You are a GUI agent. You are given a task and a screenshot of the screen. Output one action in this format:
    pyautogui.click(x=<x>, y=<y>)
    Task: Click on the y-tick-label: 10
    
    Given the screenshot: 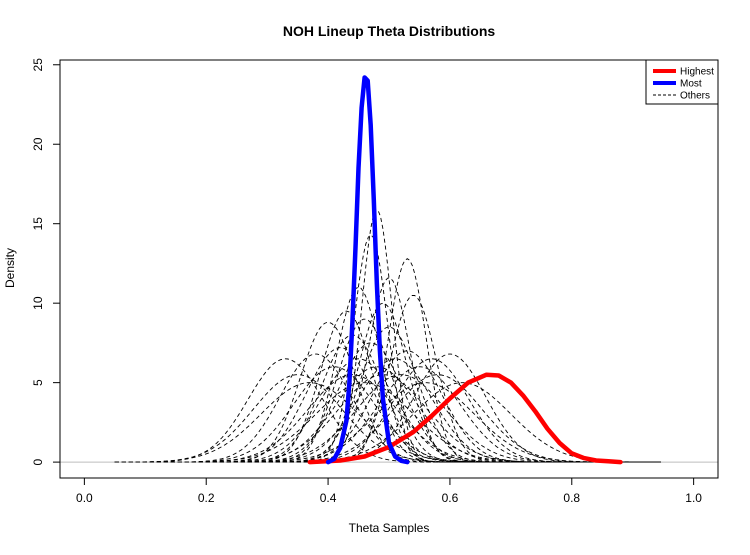 What is the action you would take?
    pyautogui.click(x=38, y=303)
    